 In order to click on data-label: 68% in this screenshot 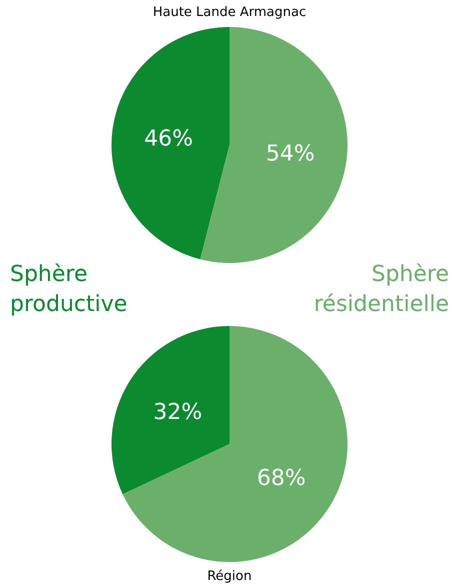, I will do `click(281, 478)`.